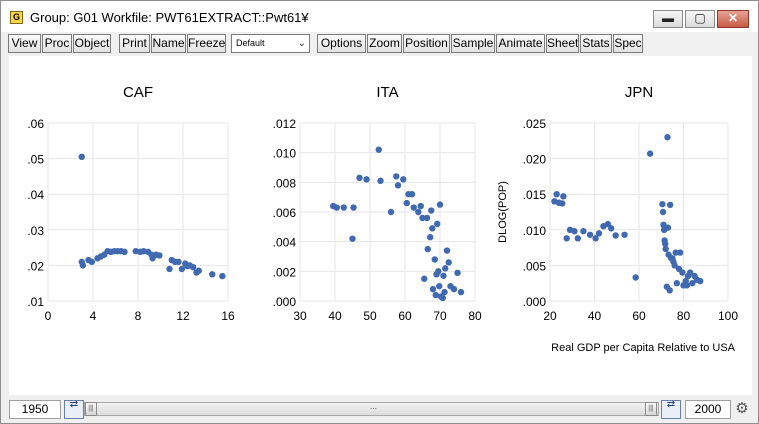  Describe the element at coordinates (370, 316) in the screenshot. I see `x-tick-label: 50` at that location.